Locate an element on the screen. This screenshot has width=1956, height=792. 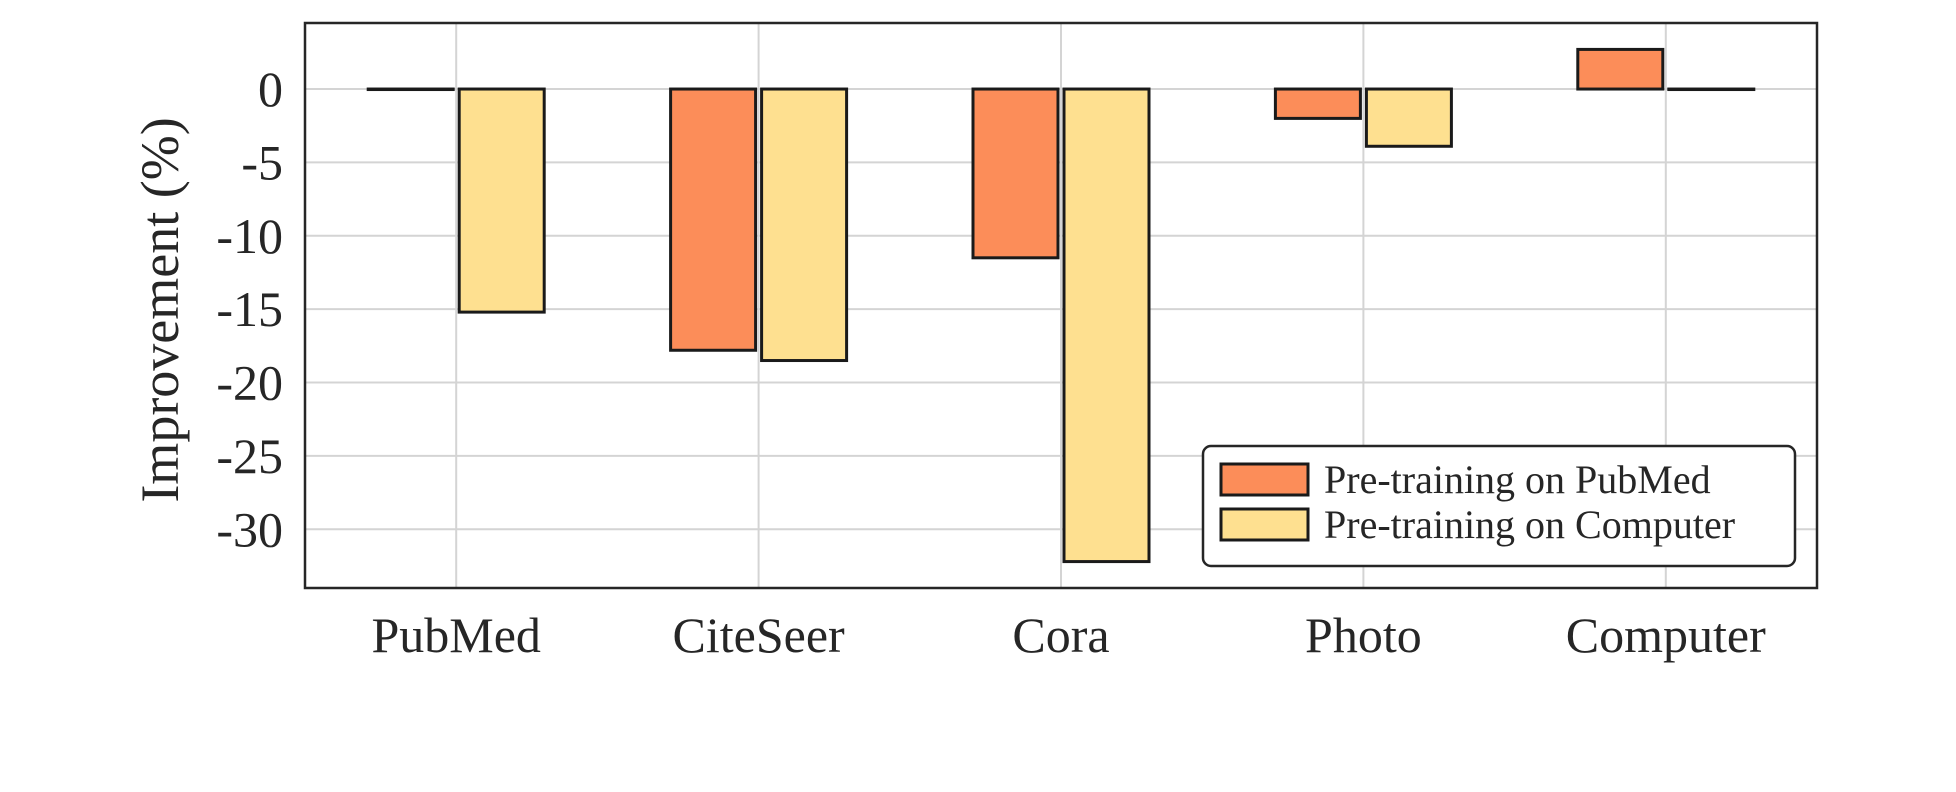
bar-computer-computer is located at coordinates (1711, 89).